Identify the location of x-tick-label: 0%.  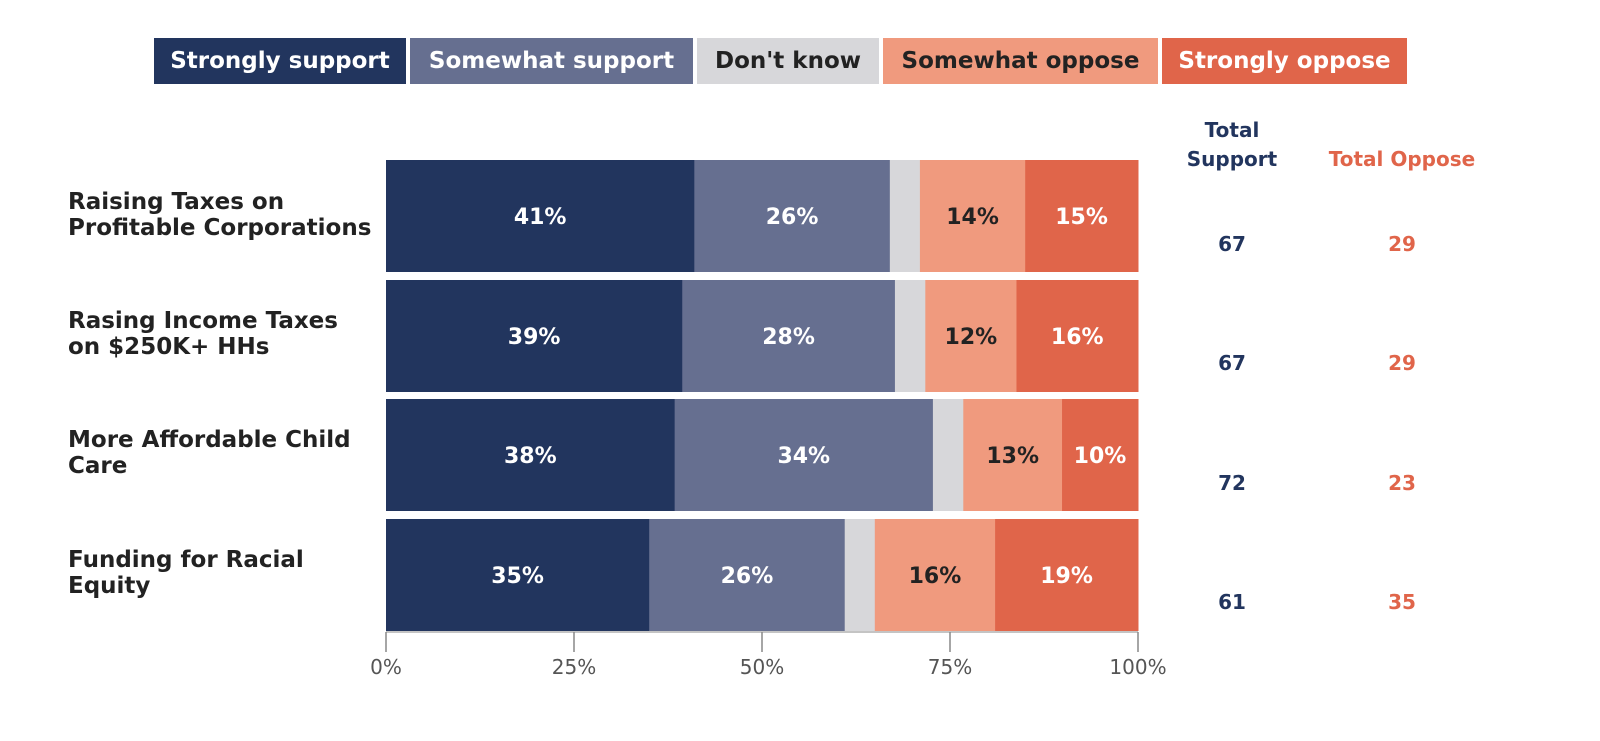
(386, 667).